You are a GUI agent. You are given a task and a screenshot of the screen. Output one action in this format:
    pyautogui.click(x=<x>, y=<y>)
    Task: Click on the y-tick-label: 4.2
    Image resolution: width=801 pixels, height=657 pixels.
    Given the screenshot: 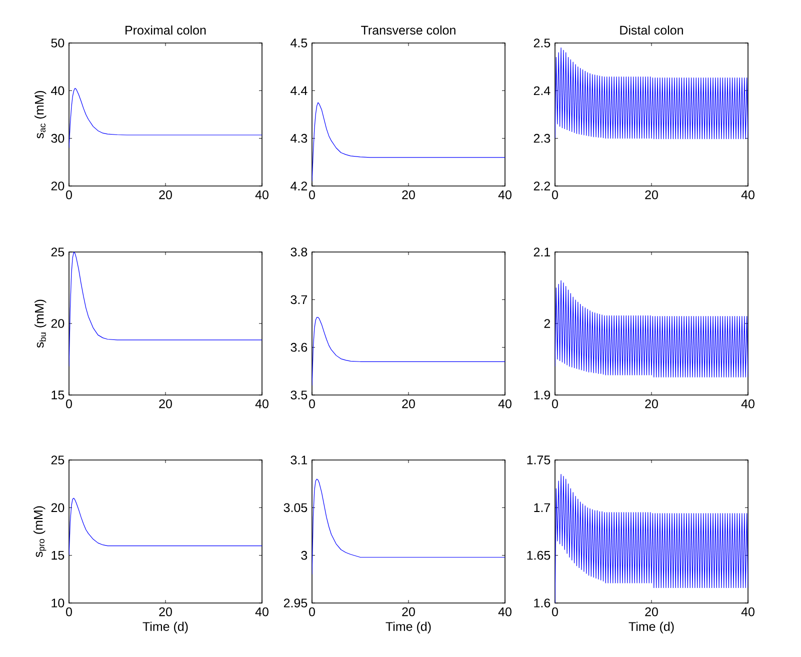 What is the action you would take?
    pyautogui.click(x=299, y=186)
    